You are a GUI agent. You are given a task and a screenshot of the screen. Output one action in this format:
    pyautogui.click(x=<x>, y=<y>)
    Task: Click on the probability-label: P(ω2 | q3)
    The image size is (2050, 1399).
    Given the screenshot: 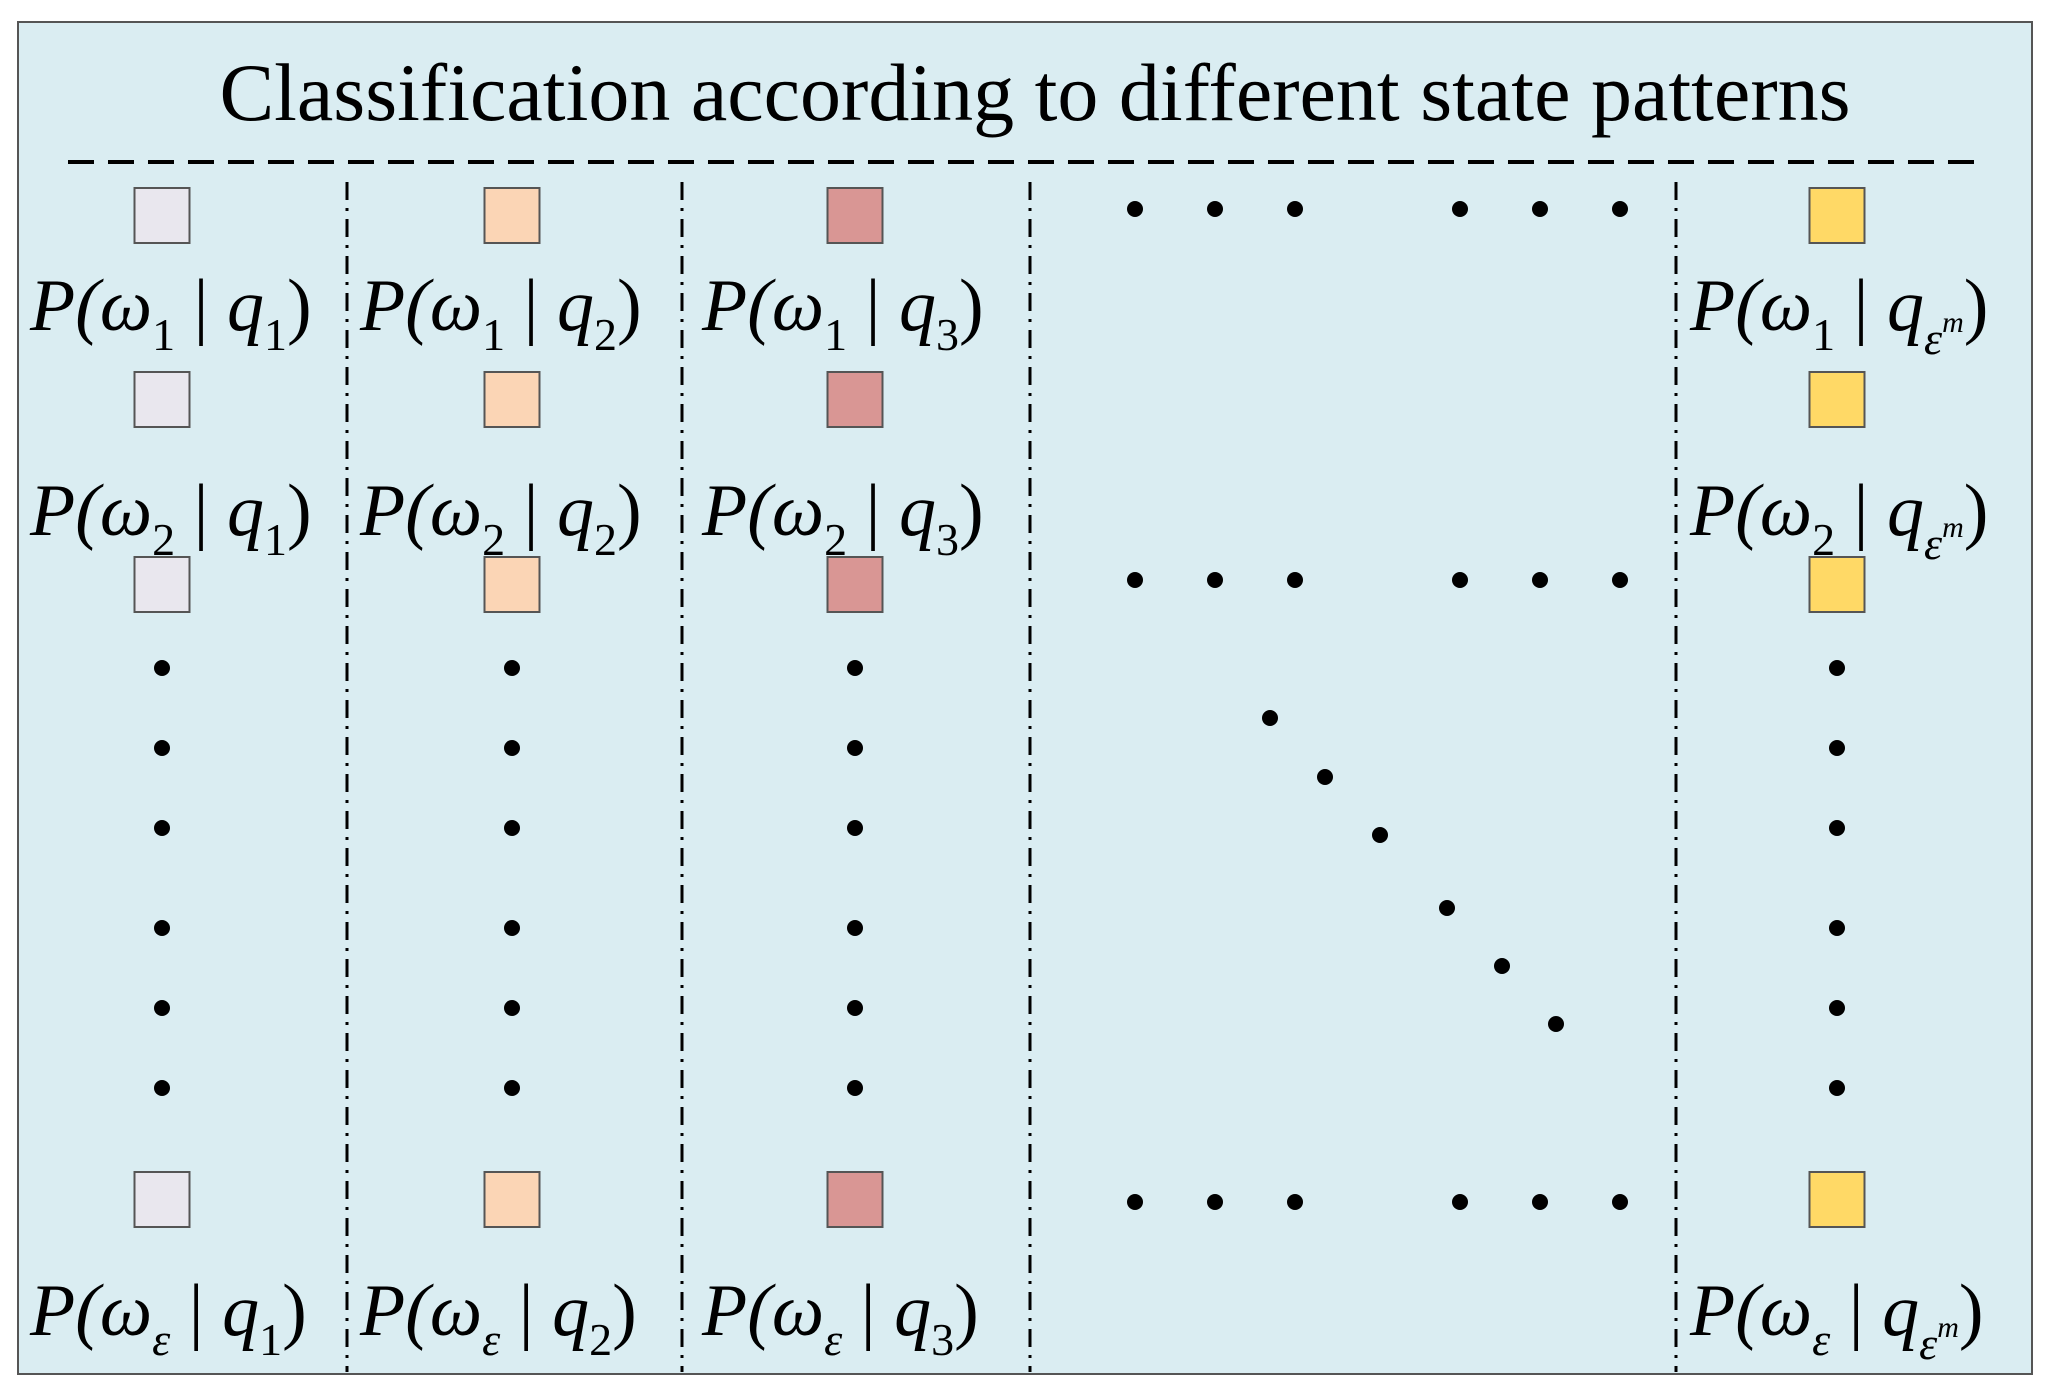 What is the action you would take?
    pyautogui.click(x=842, y=517)
    